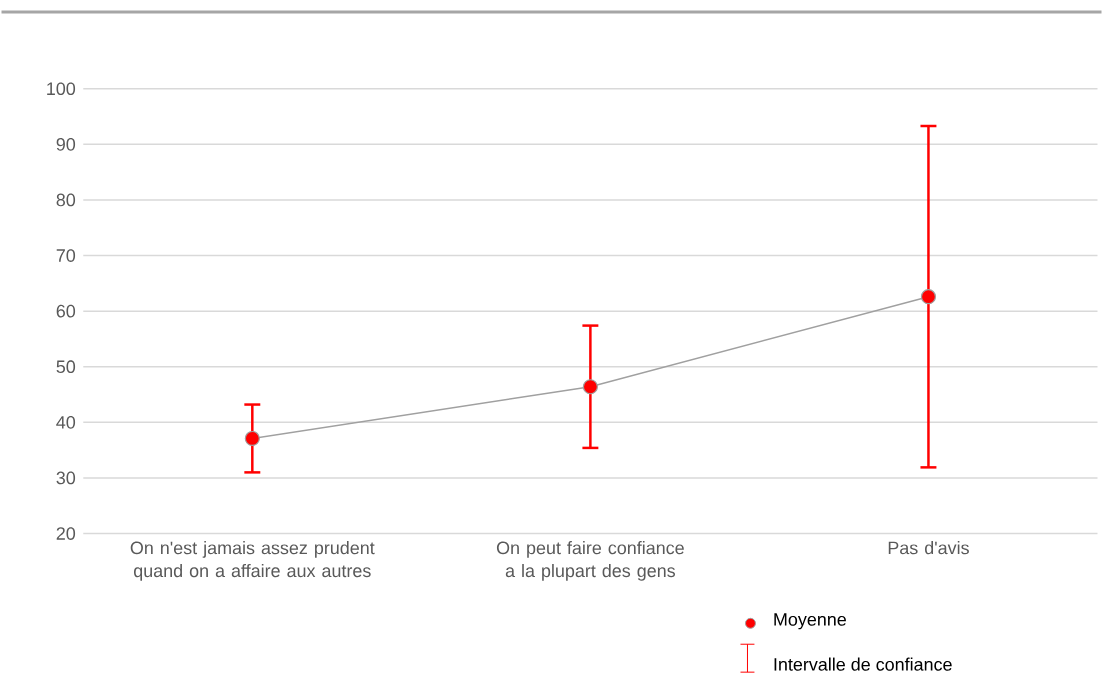 This screenshot has height=677, width=1103. What do you see at coordinates (66, 478) in the screenshot?
I see `y-tick-label: 30` at bounding box center [66, 478].